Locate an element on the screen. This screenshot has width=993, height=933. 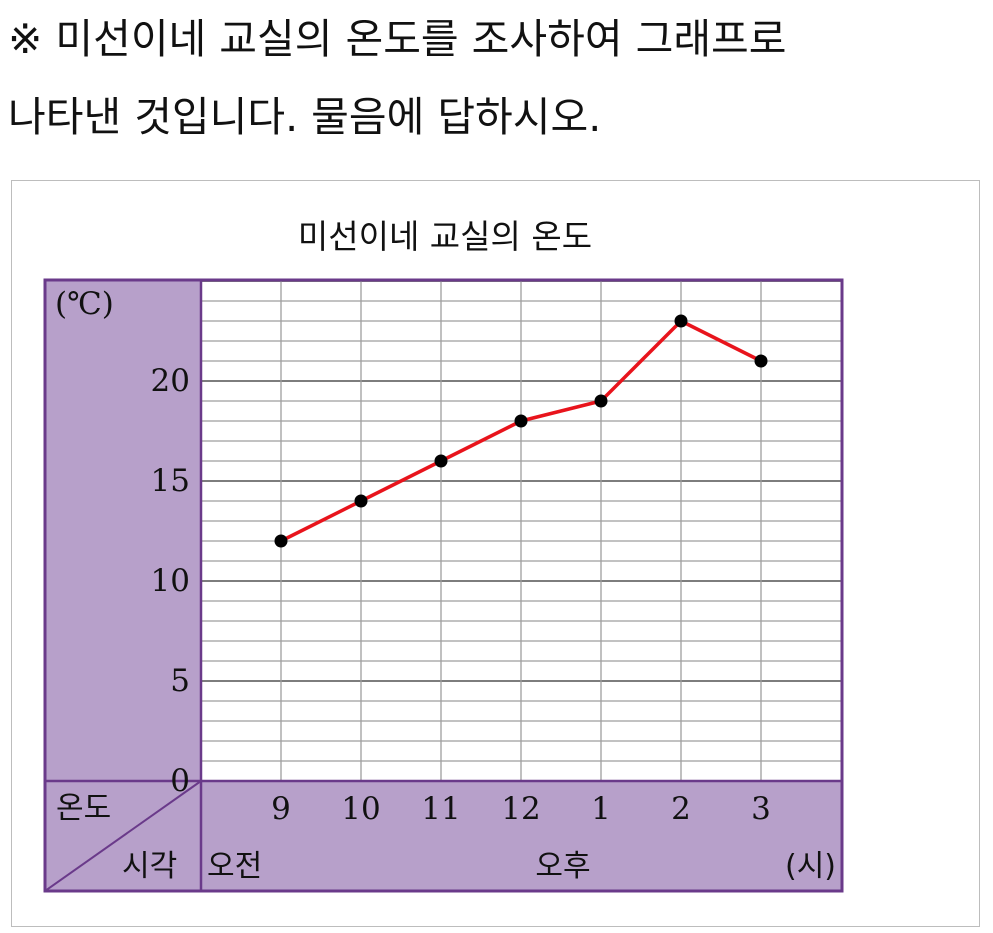
chart-title: 미선이네 교실의 온도 is located at coordinates (445, 236).